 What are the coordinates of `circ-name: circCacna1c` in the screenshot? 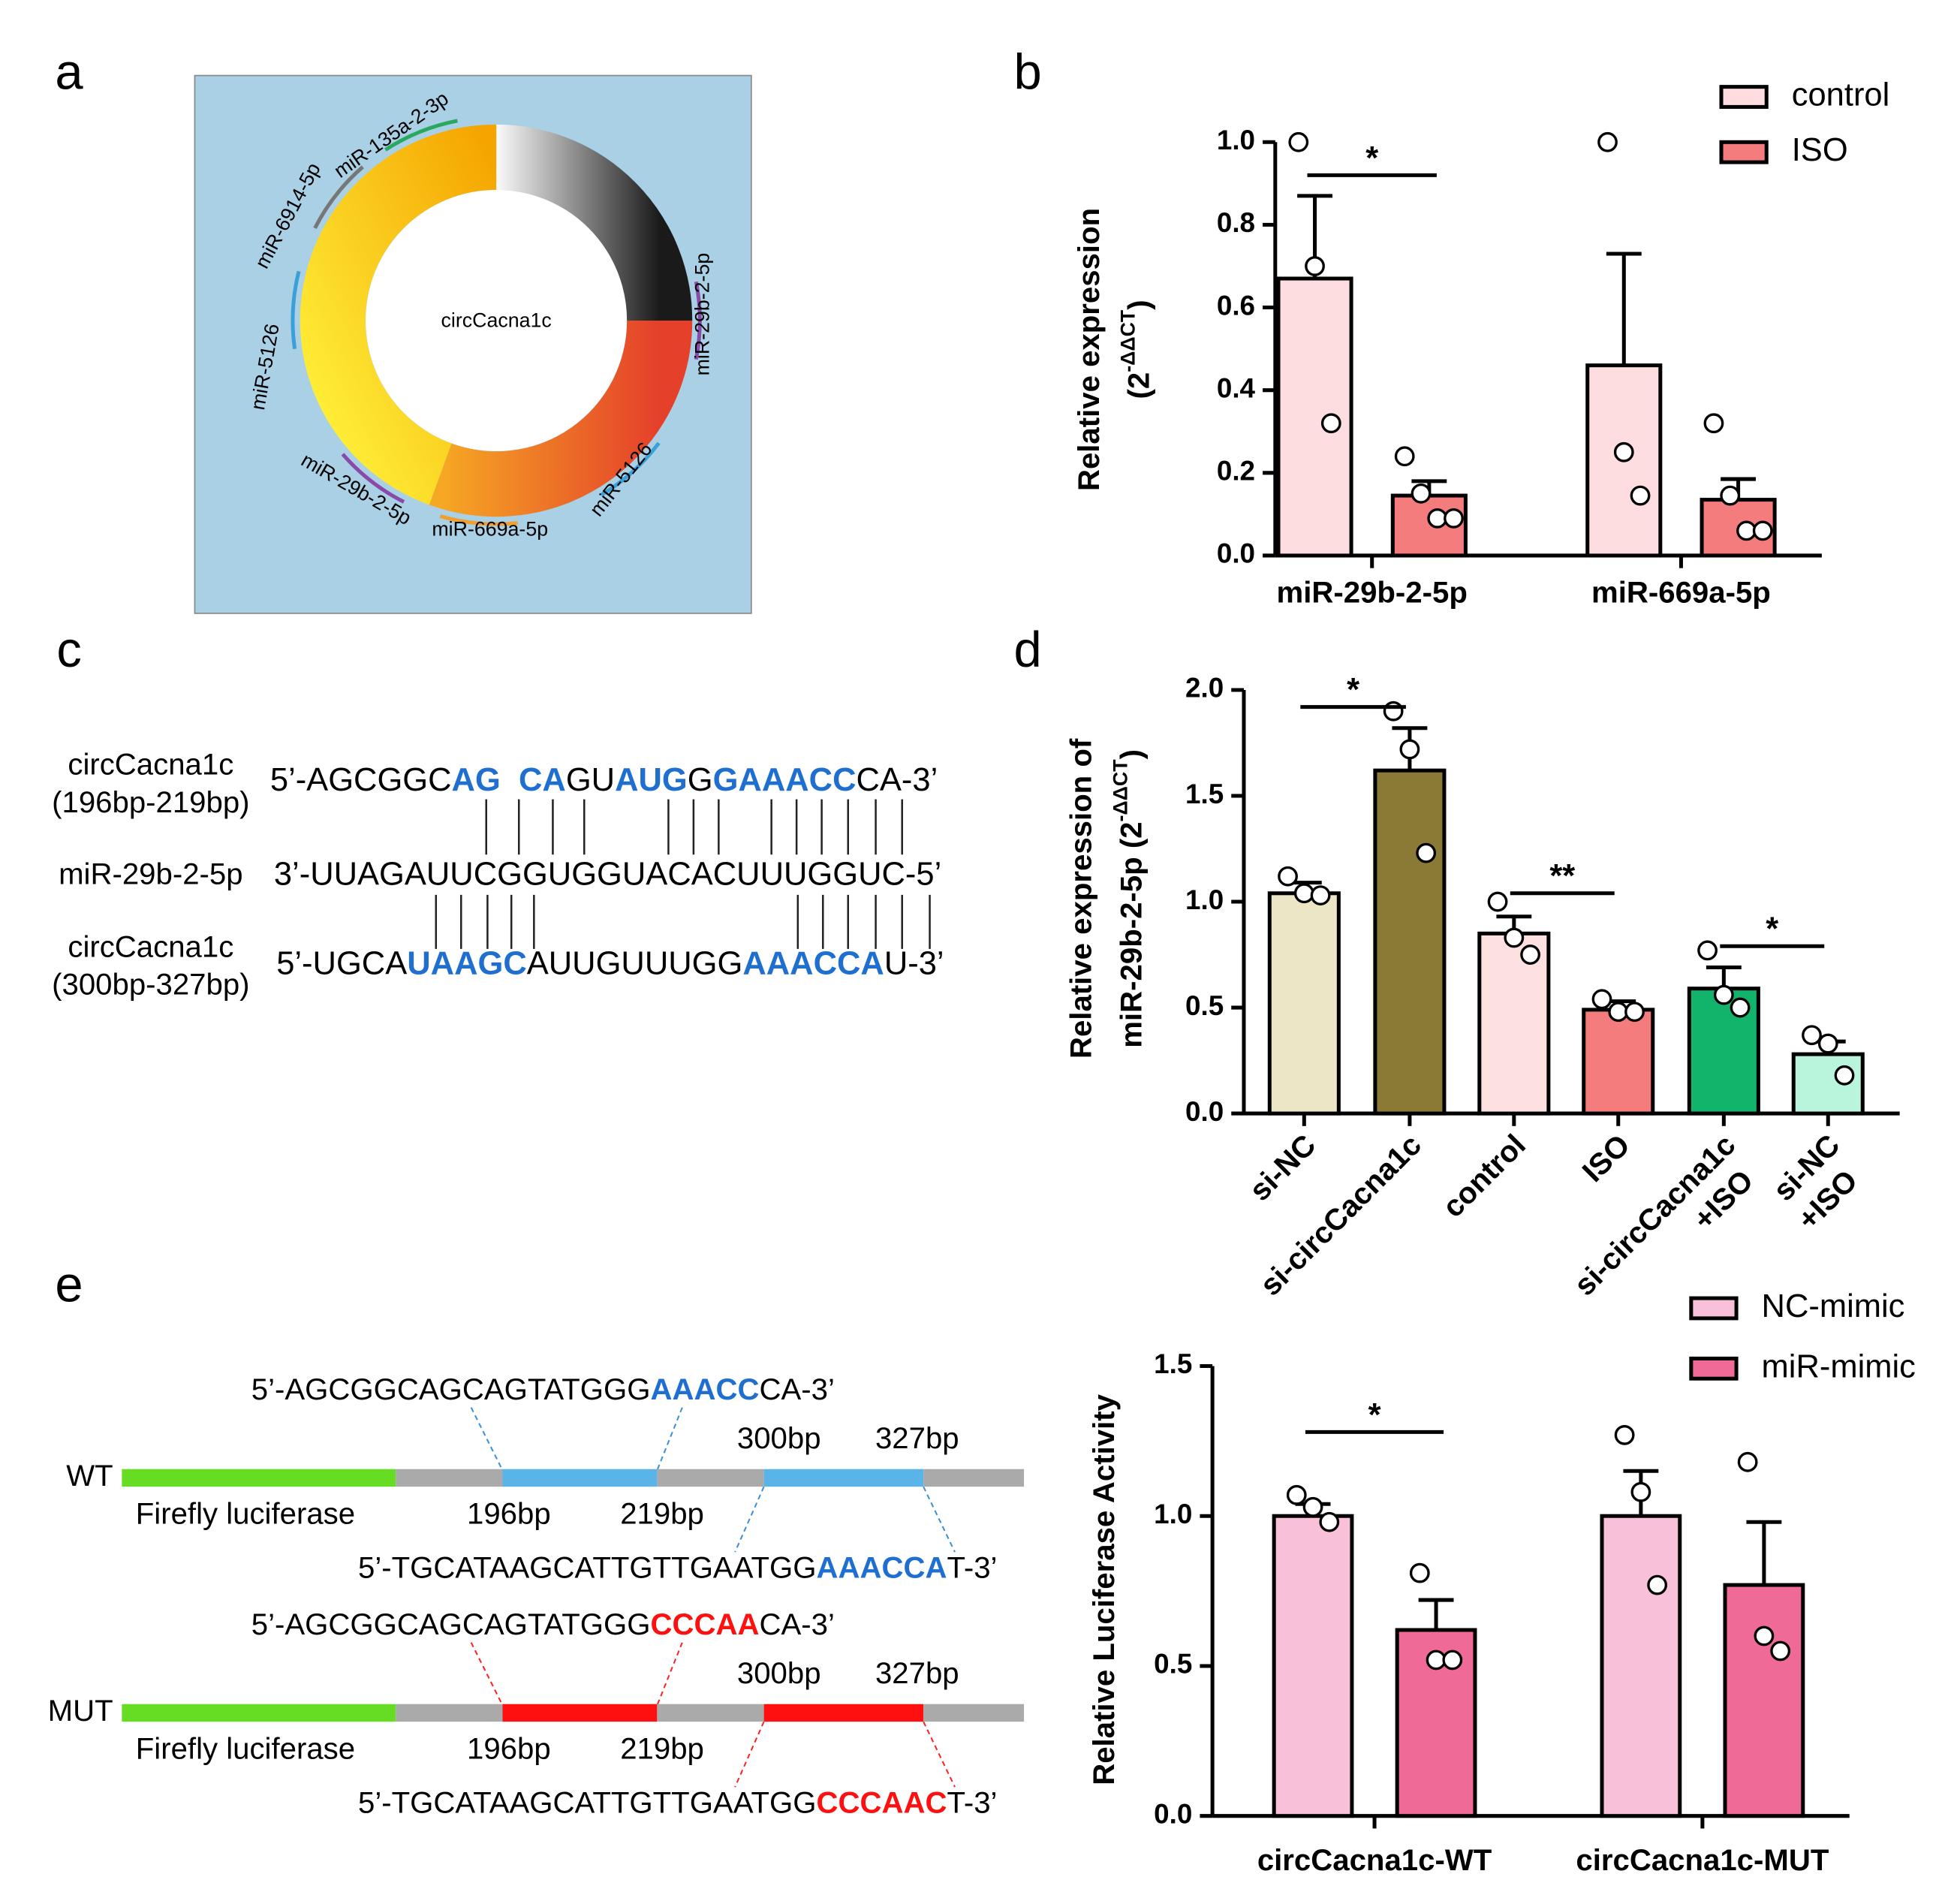 It's located at (496, 320).